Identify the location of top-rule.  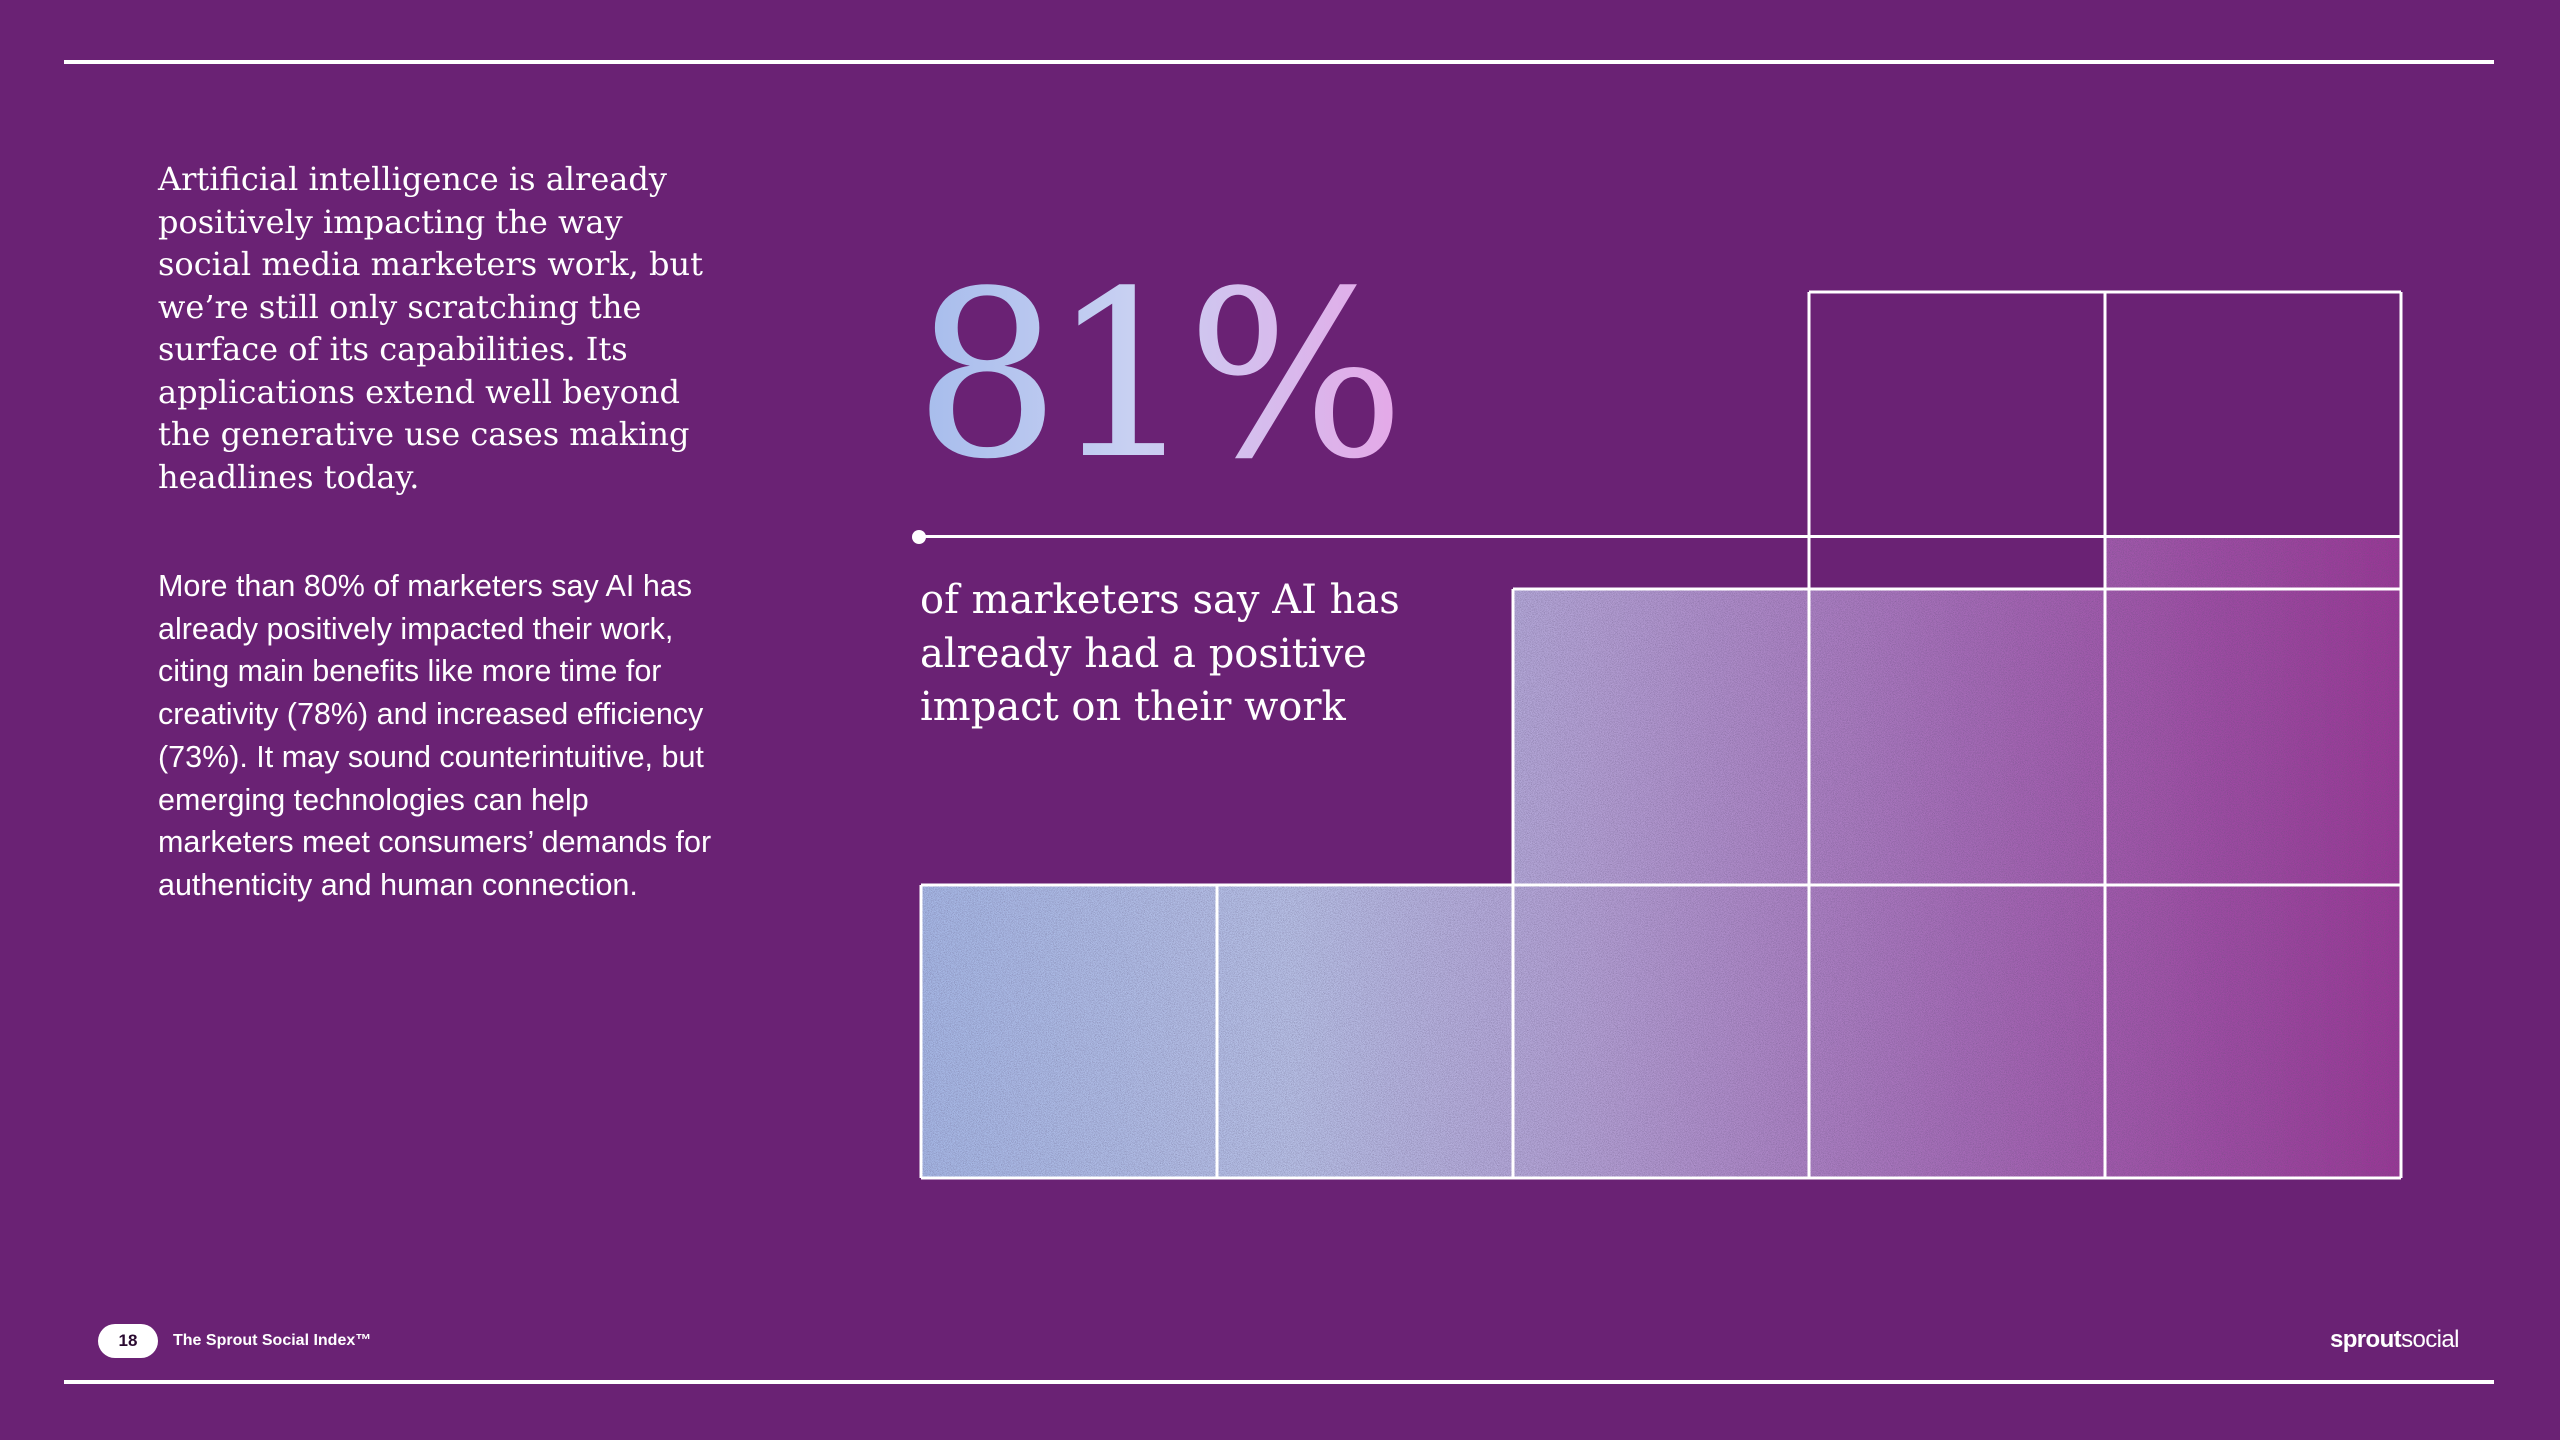
(1279, 62).